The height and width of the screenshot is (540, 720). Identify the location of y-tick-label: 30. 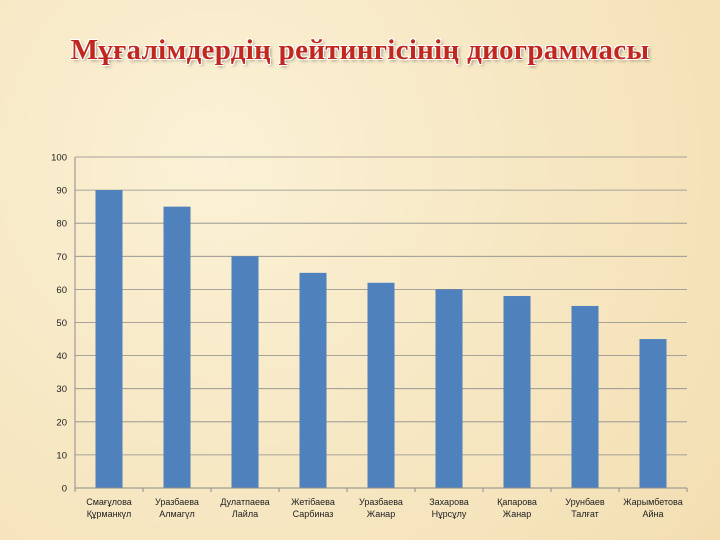
(61, 389).